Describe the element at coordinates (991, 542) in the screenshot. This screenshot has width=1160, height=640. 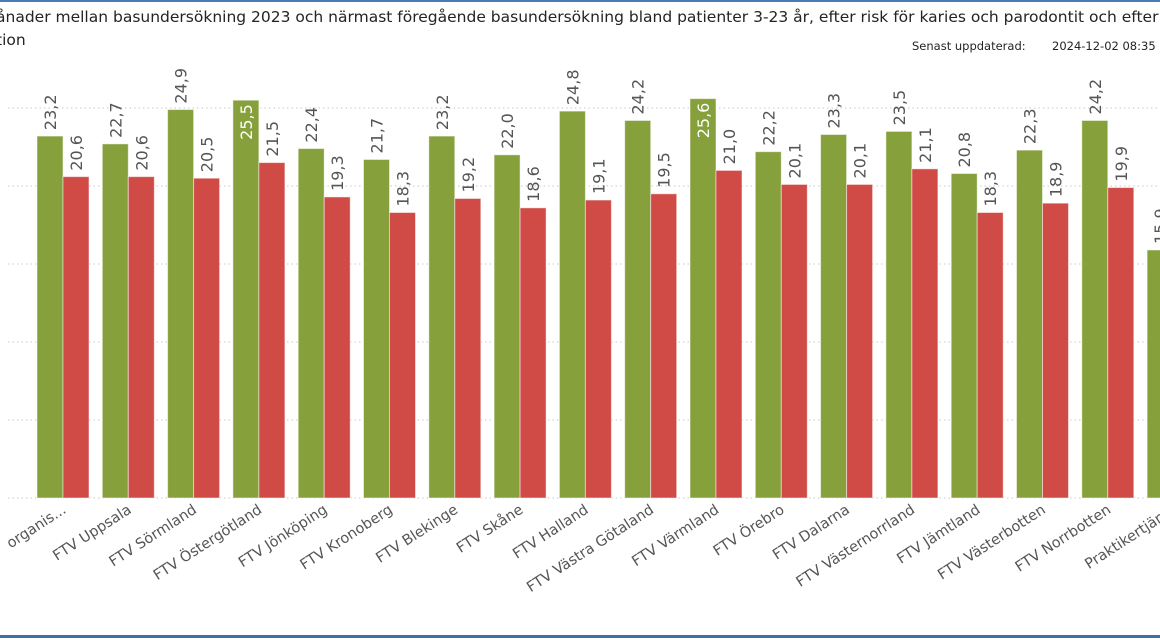
I see `x-tick-label: FTV Västerbotten` at that location.